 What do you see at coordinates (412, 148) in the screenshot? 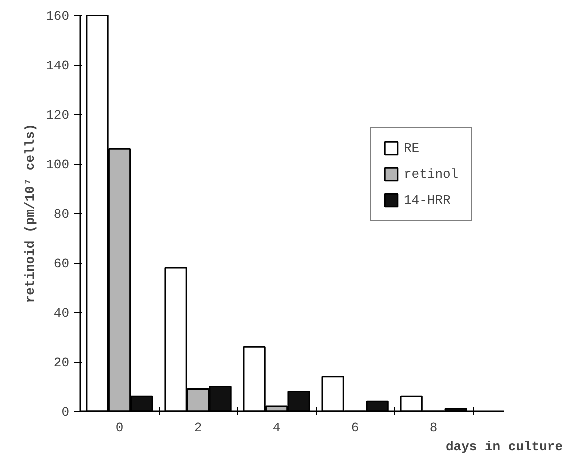
I see `legend-label: RE` at bounding box center [412, 148].